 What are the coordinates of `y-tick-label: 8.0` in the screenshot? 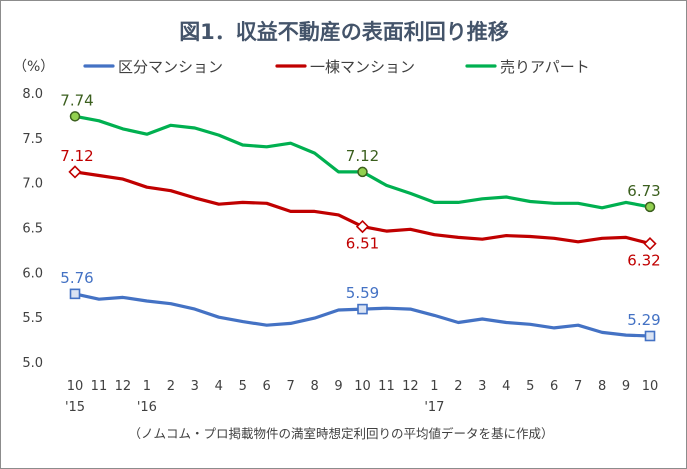 It's located at (32, 94).